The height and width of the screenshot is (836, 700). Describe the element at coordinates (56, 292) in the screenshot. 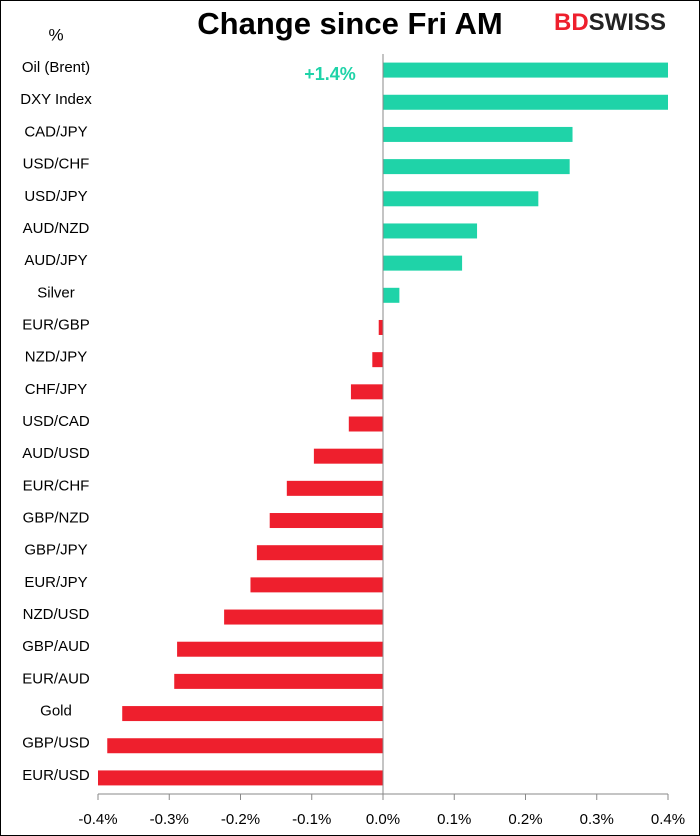

I see `y-tick-label: Silver` at that location.